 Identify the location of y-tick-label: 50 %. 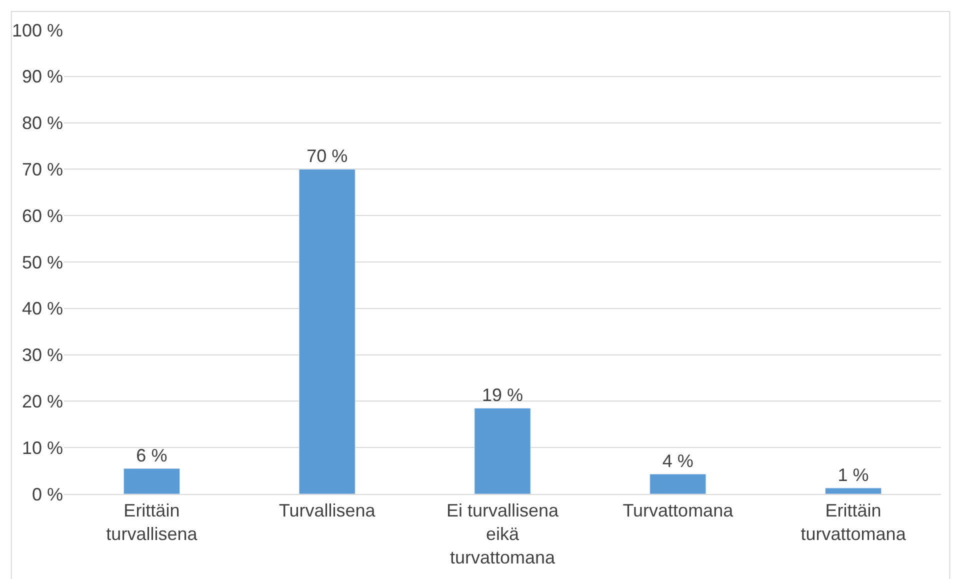
(42, 262).